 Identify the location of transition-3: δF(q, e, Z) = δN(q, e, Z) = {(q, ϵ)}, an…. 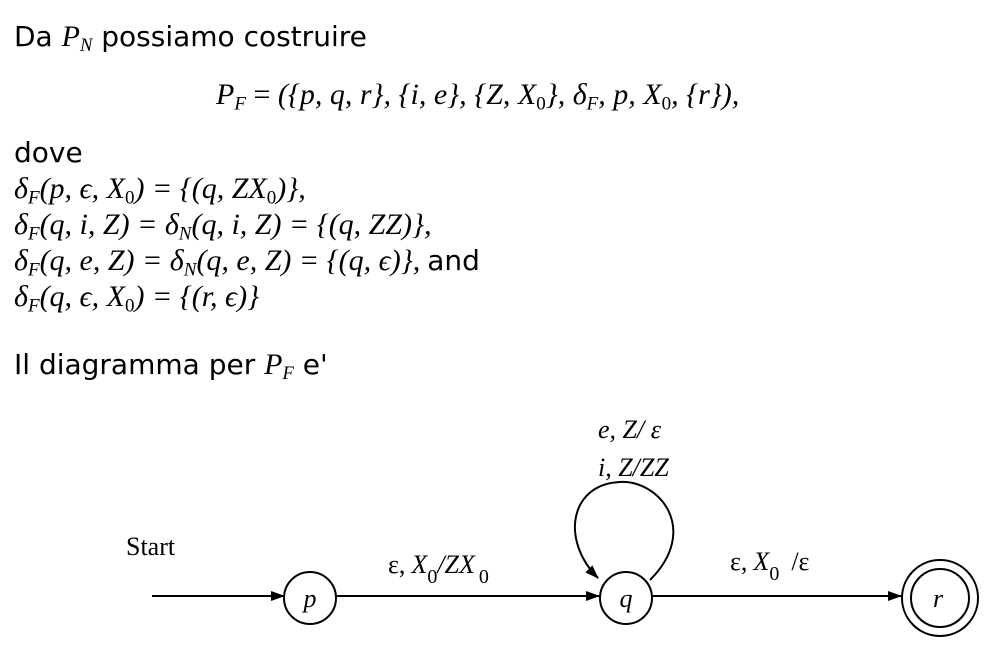
(247, 262).